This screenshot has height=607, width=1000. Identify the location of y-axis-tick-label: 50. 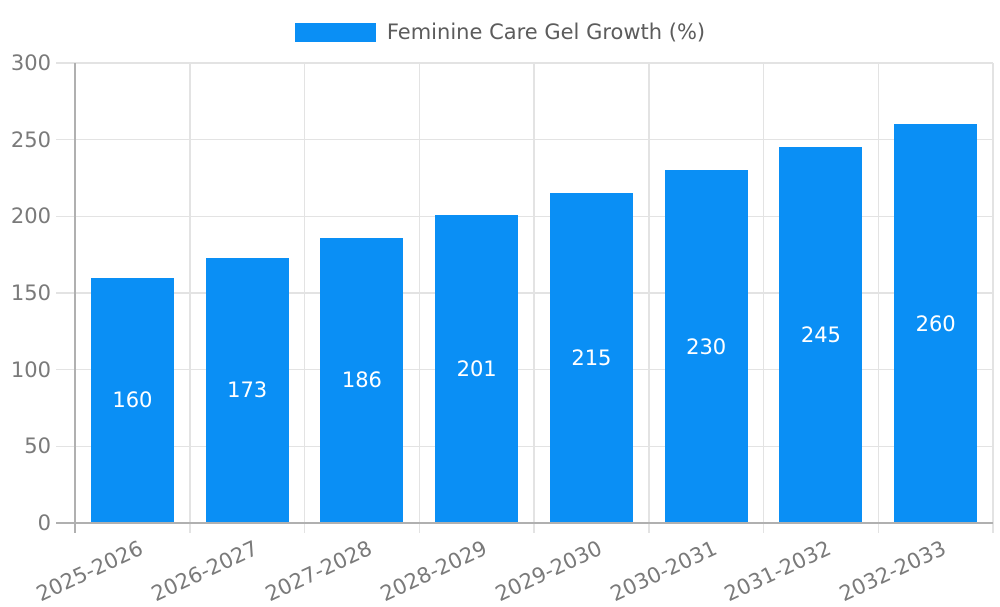
(37, 446).